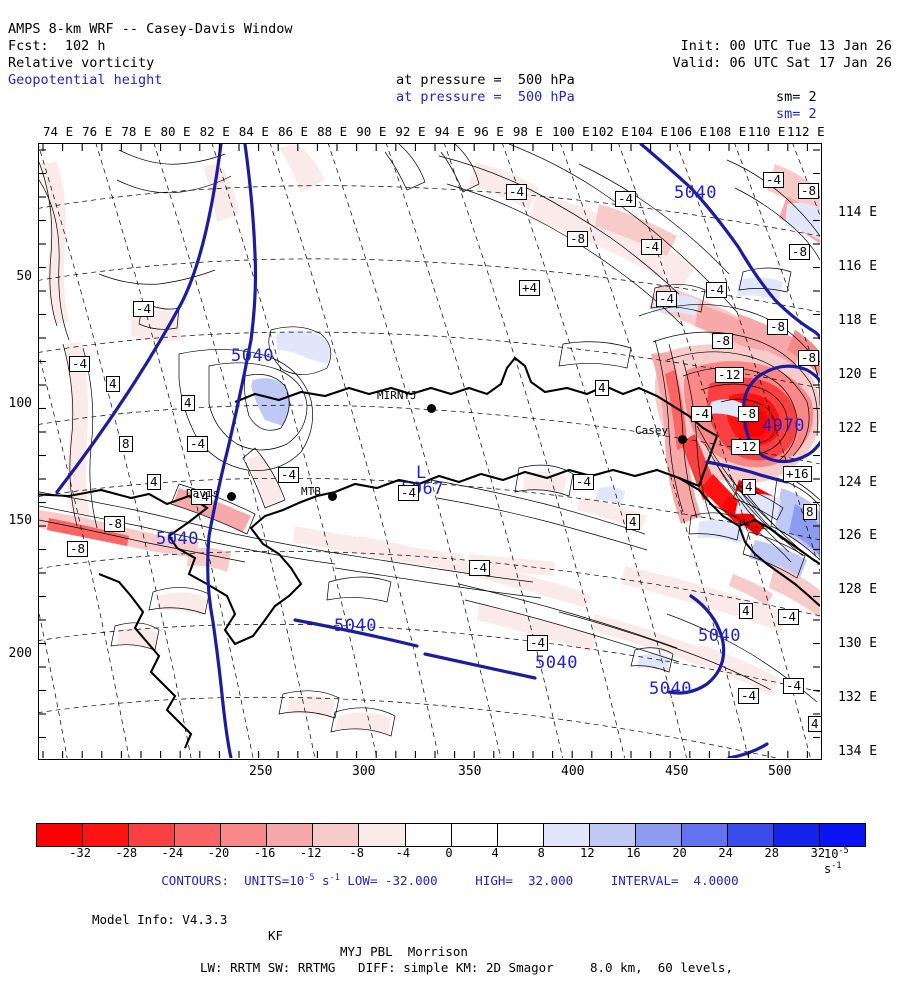  Describe the element at coordinates (144, 309) in the screenshot. I see `vorticity-contour-label-9: -4` at that location.